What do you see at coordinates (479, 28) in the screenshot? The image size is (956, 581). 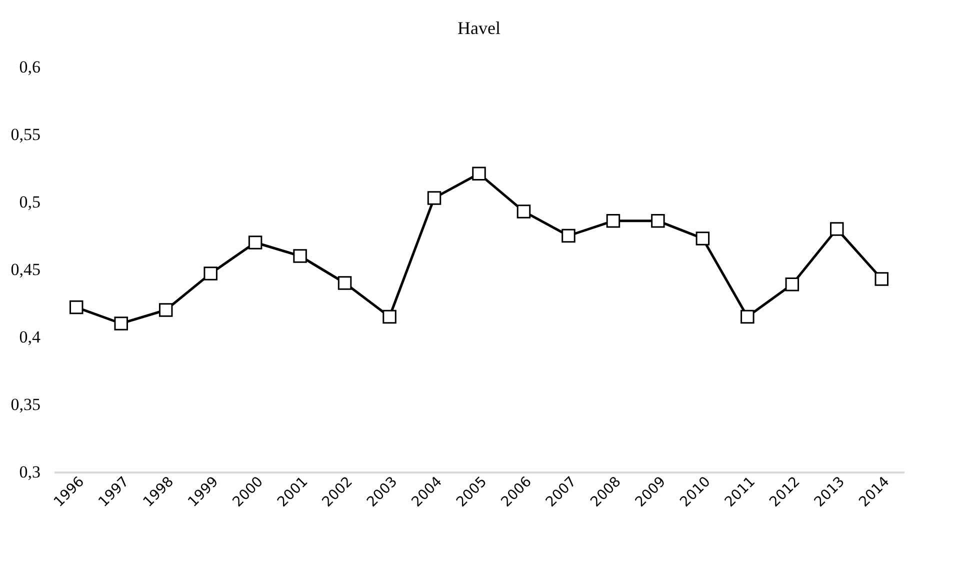 I see `chart-title: Havel` at bounding box center [479, 28].